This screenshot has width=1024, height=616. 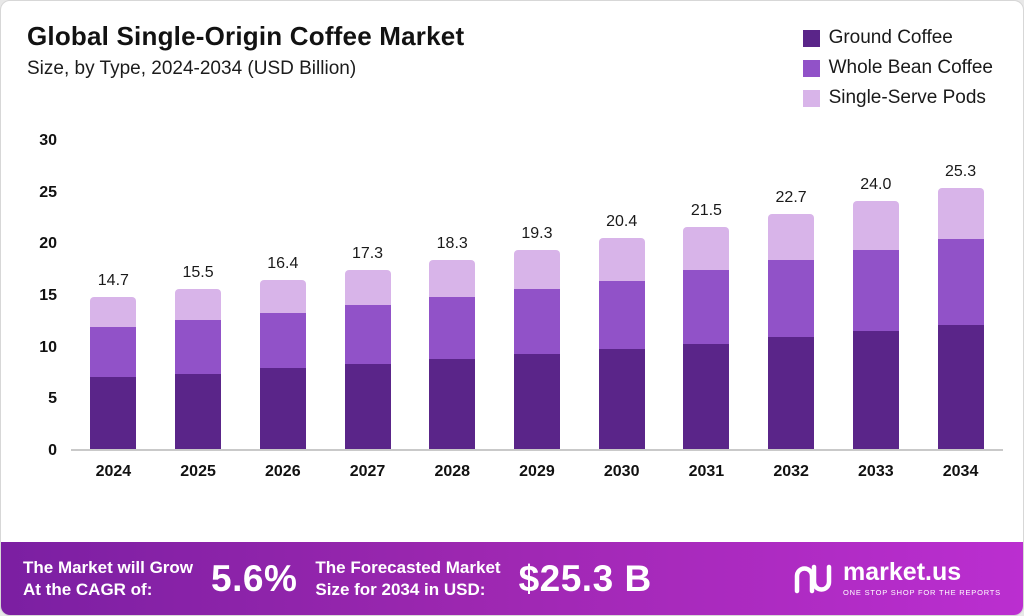 I want to click on legend-item-ground-coffee: Ground Coffee, so click(x=897, y=38).